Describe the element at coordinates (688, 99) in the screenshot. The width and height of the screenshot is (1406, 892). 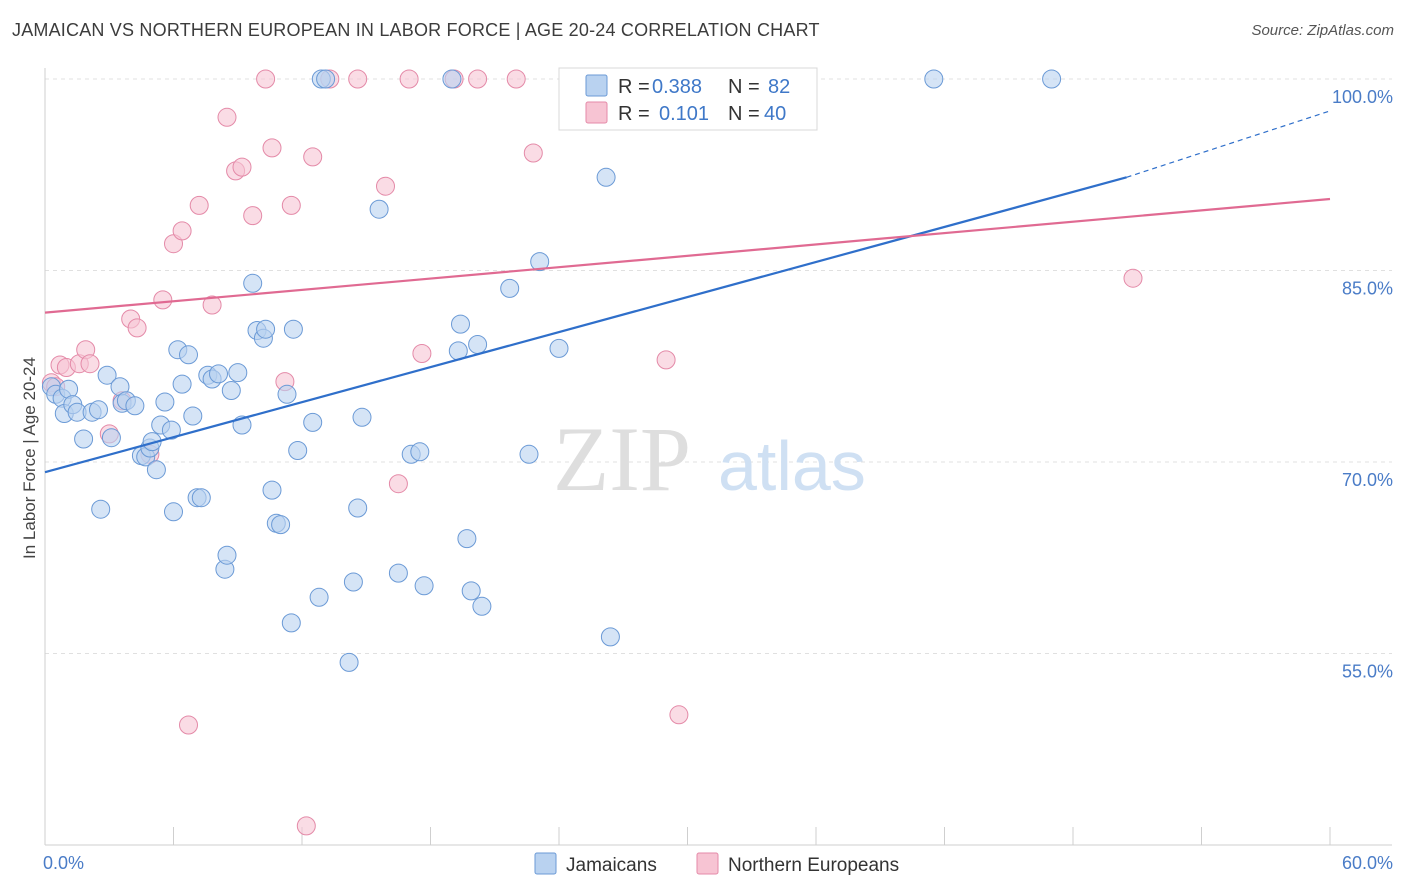
I see `correlation-legend: R = 0.388 N = 82 R = 0.101 N = 40` at that location.